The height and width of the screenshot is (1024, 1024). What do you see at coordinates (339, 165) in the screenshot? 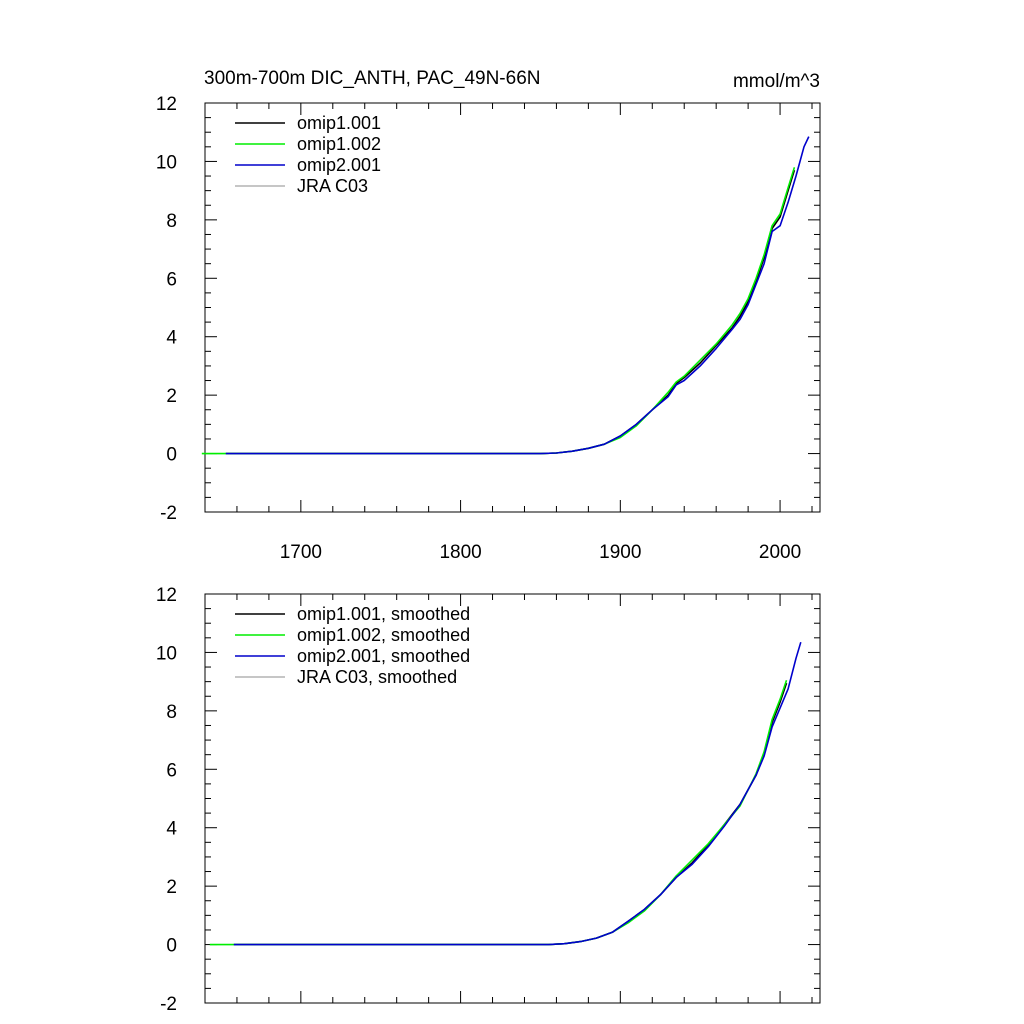
I see `legend-label: omip2.001` at bounding box center [339, 165].